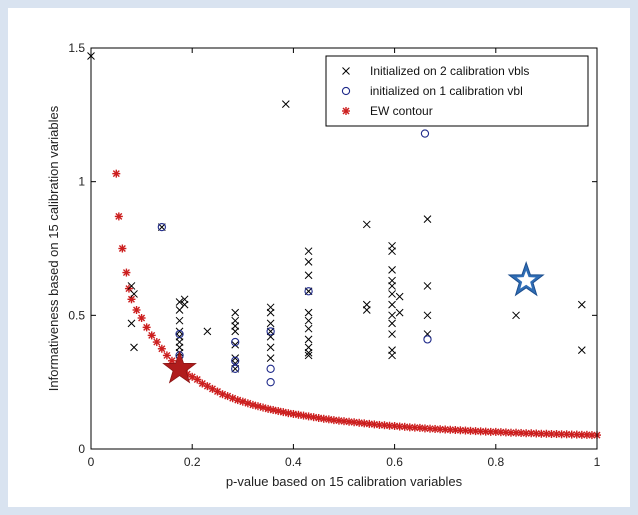 This screenshot has width=638, height=515. What do you see at coordinates (446, 91) in the screenshot?
I see `legend-label-1: initialized on 1 calibration vbl` at bounding box center [446, 91].